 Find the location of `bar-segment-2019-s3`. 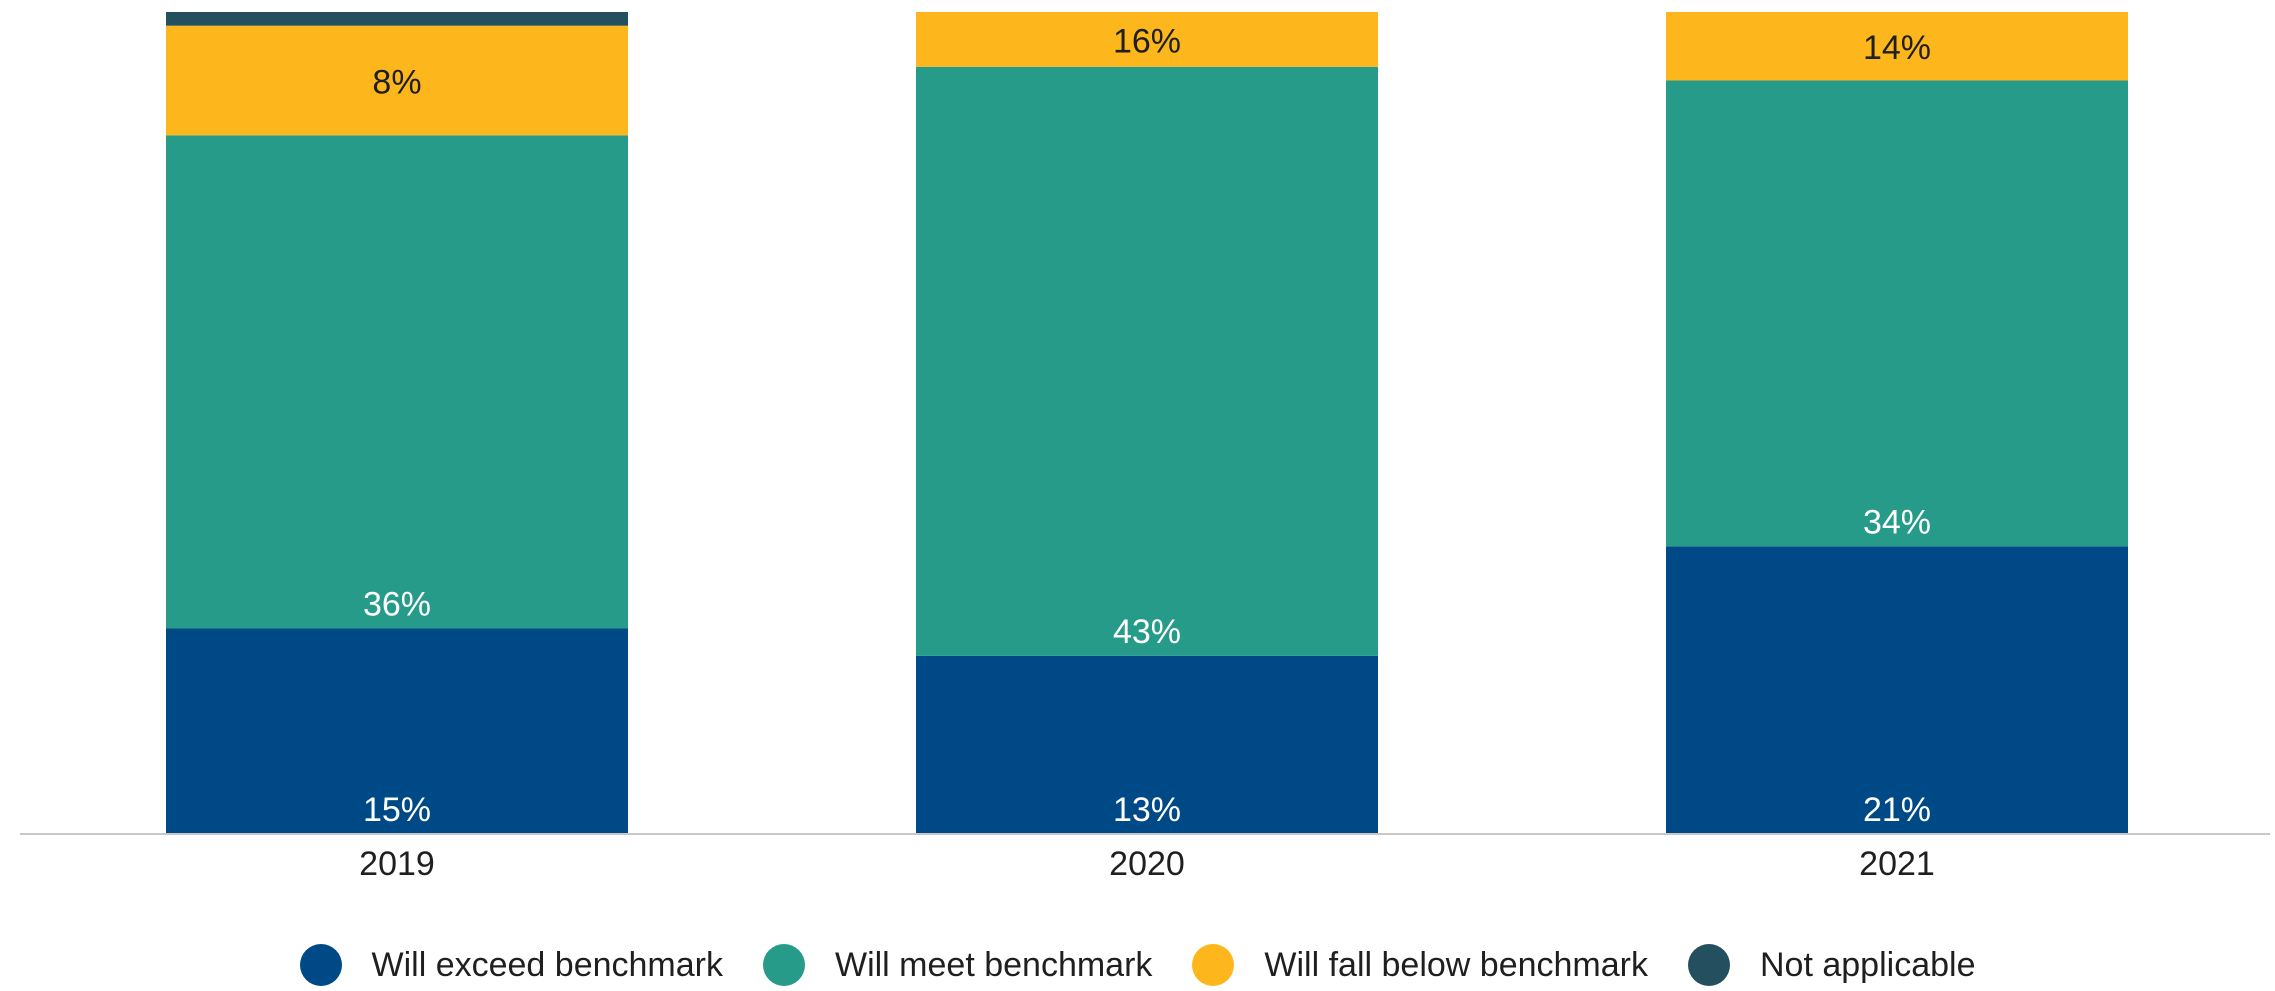

bar-segment-2019-s3 is located at coordinates (397, 19).